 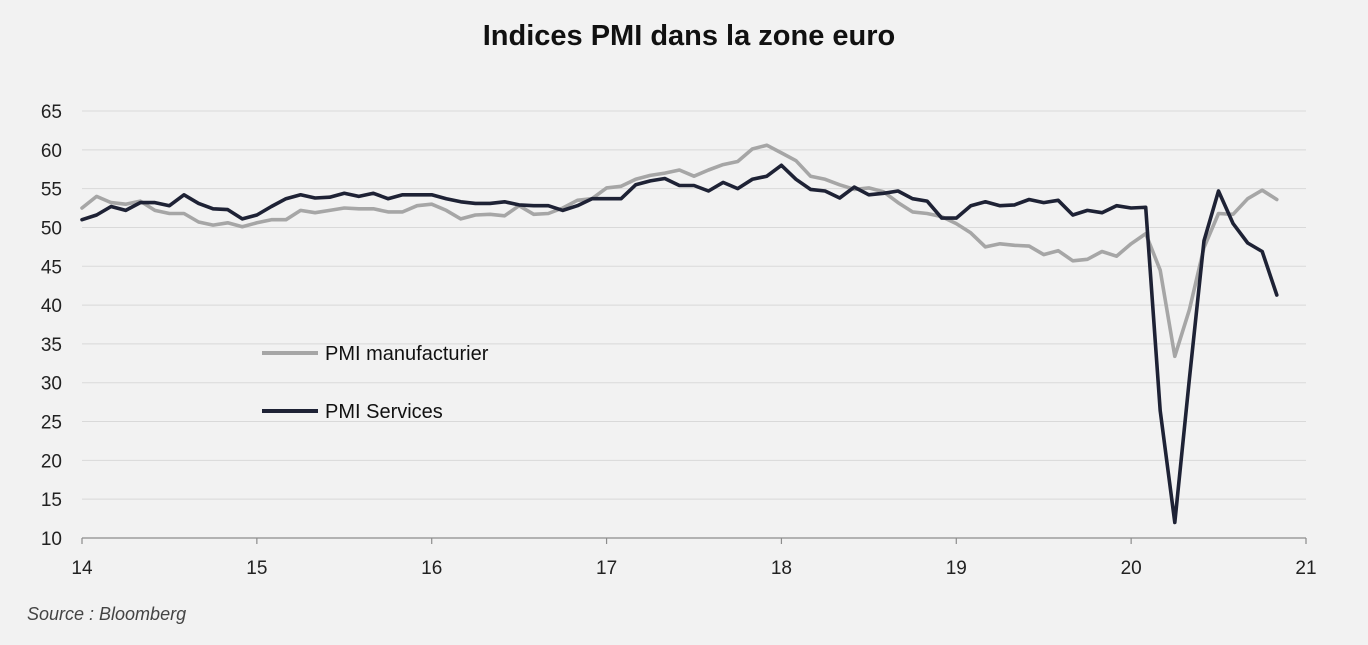 What do you see at coordinates (51, 190) in the screenshot?
I see `y-tick-label: 55` at bounding box center [51, 190].